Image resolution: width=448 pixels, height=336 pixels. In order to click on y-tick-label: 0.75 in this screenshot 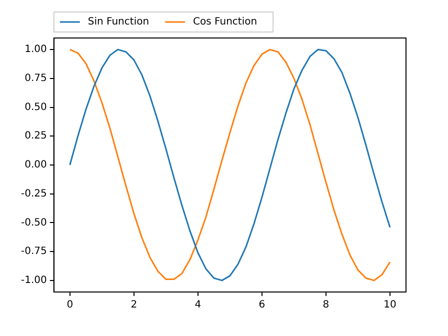, I will do `click(35, 78)`.